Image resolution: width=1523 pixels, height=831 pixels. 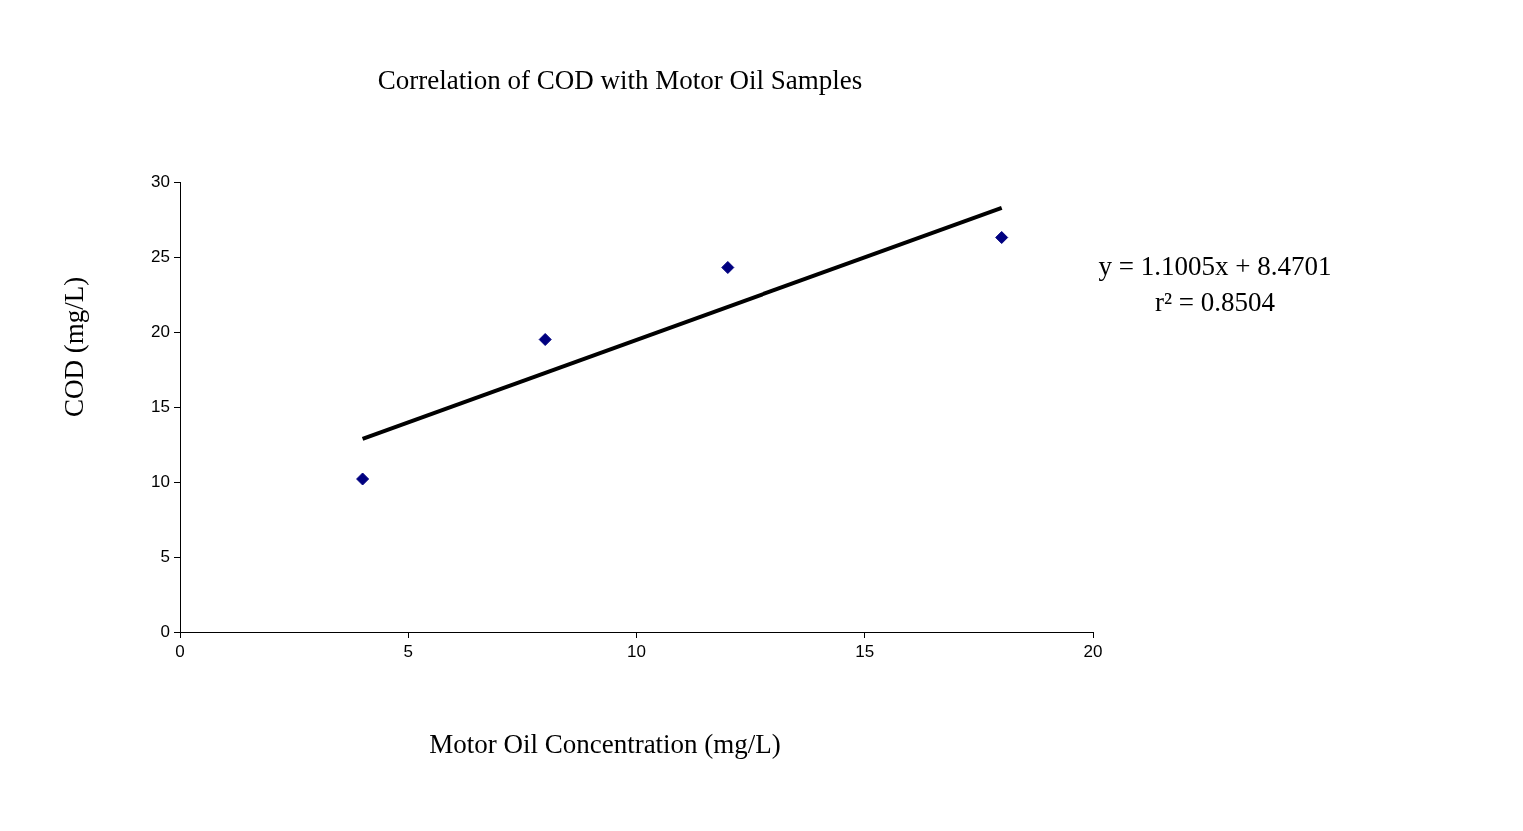 What do you see at coordinates (74, 347) in the screenshot?
I see `y-axis-title: COD (mg/L)` at bounding box center [74, 347].